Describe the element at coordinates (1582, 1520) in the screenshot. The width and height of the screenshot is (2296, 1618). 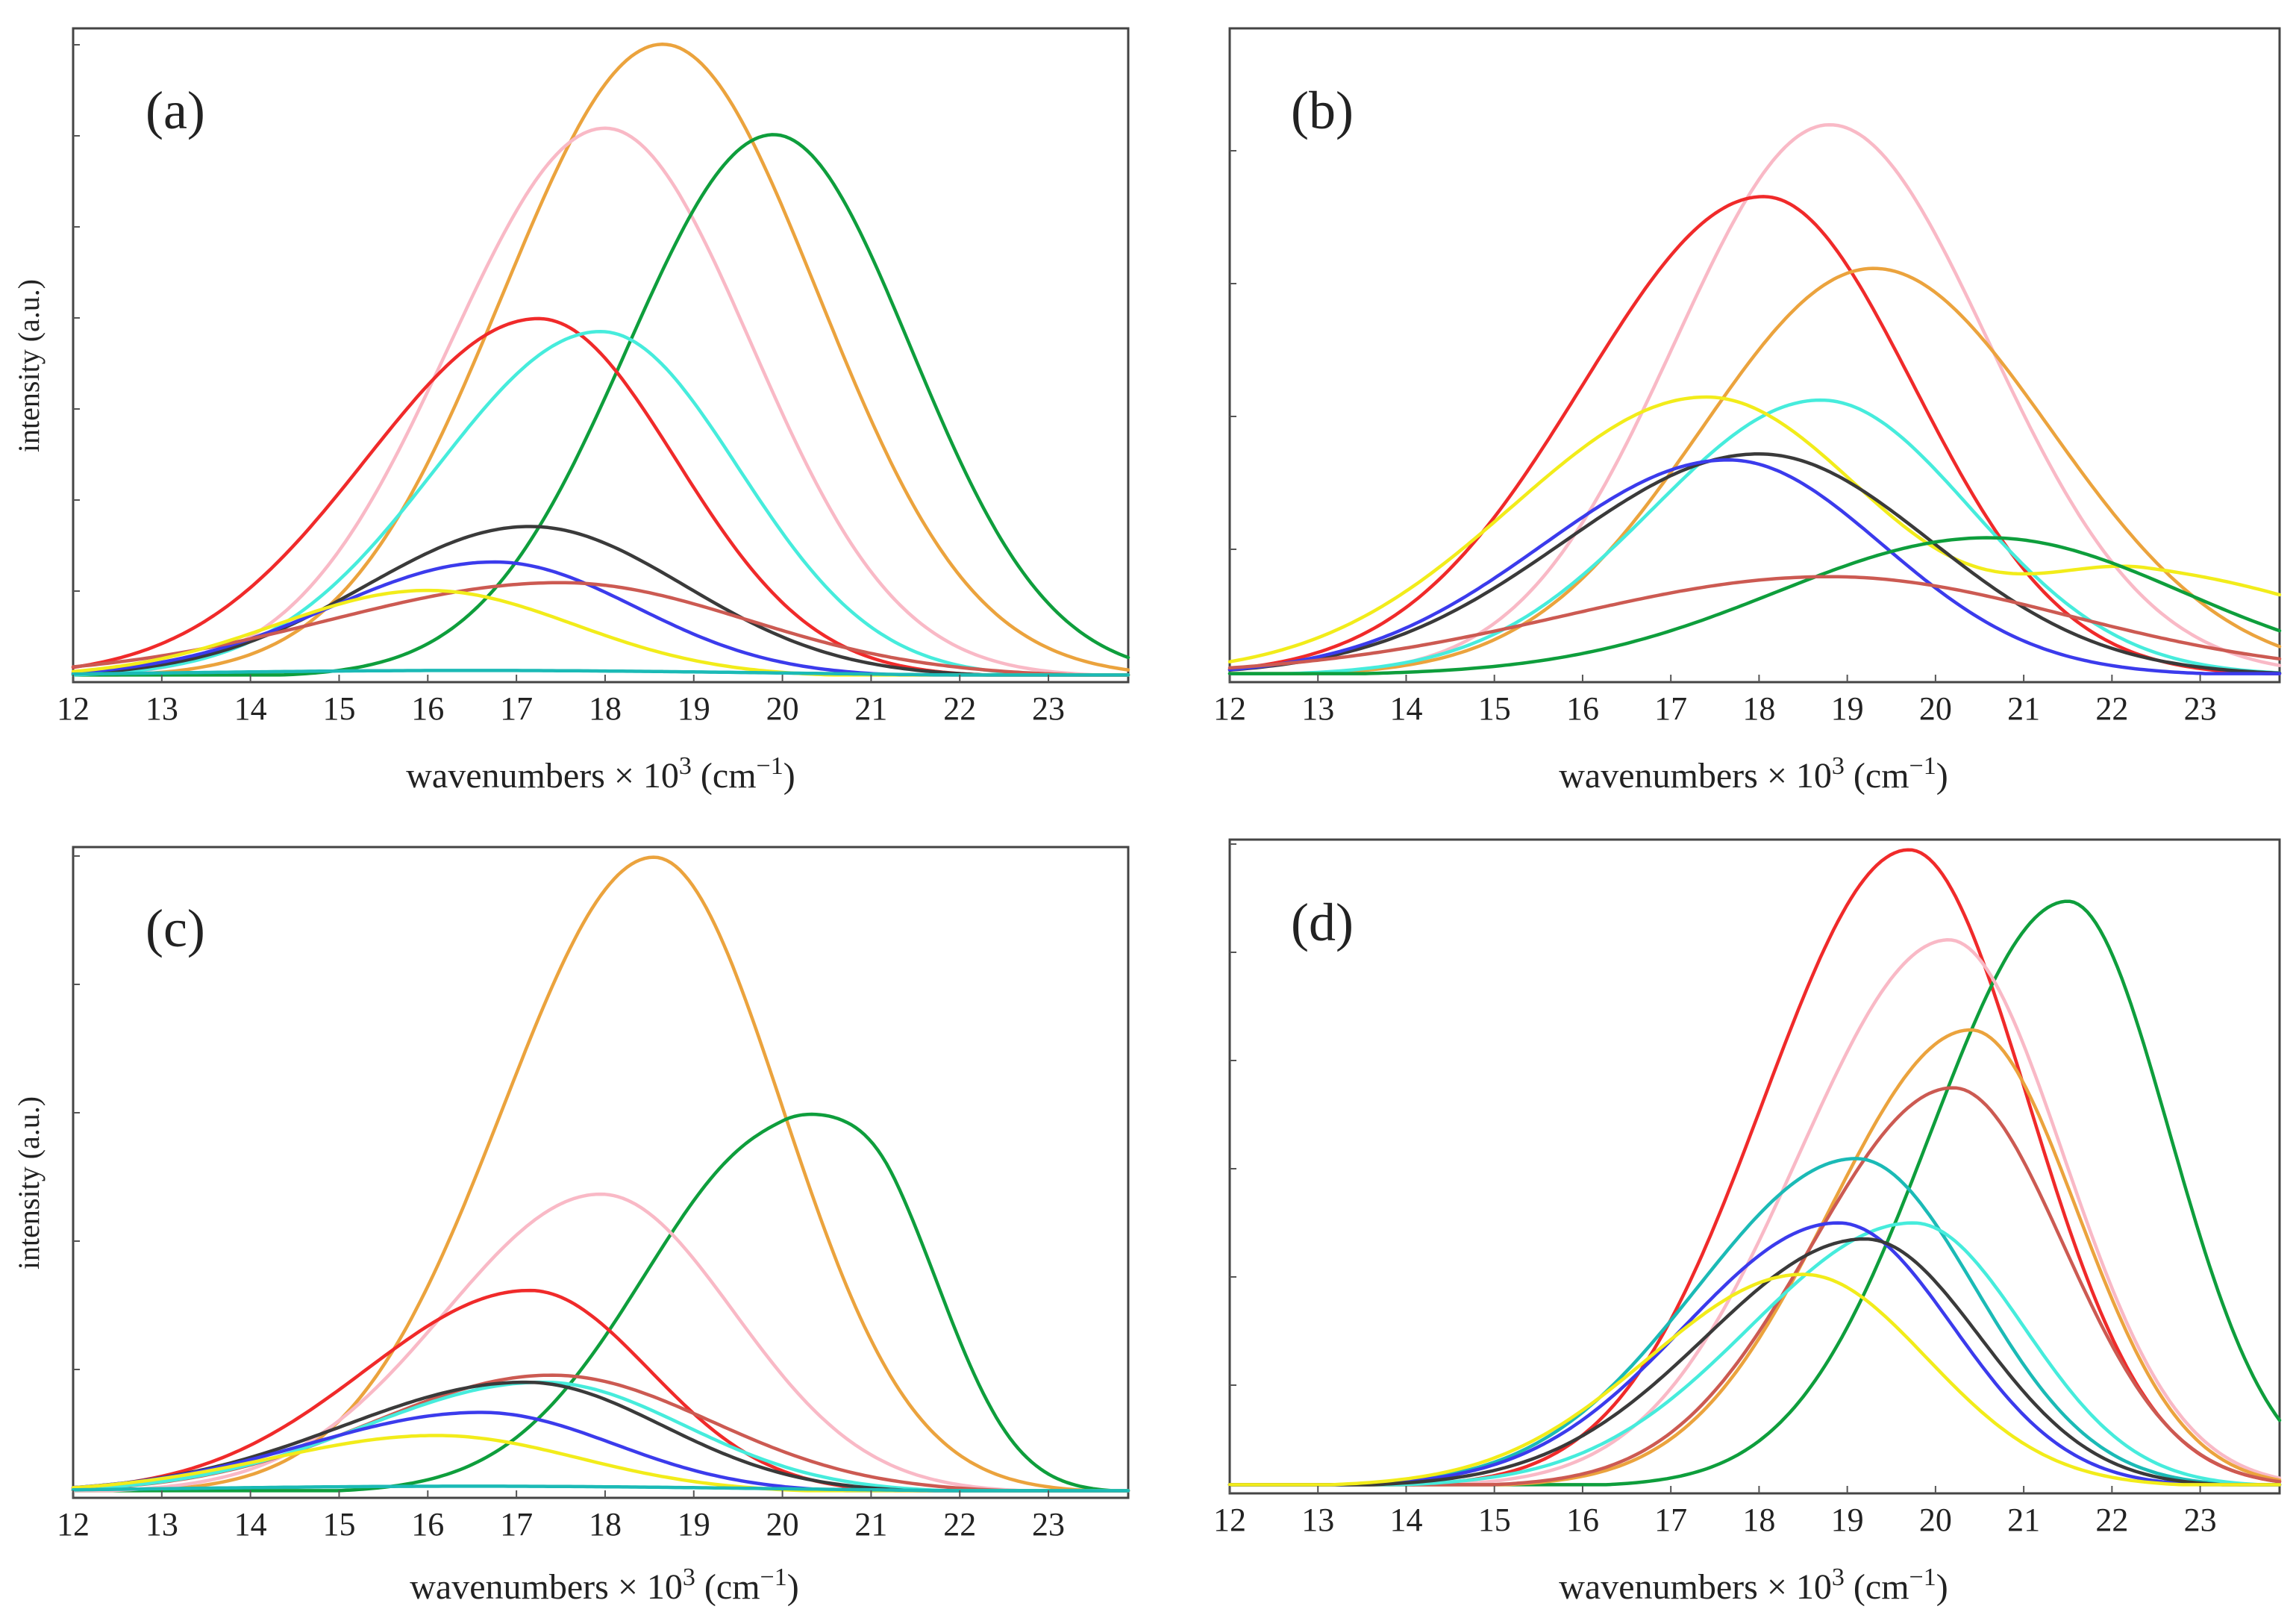
I see `panel-d-x-tick-label-16: 16` at that location.